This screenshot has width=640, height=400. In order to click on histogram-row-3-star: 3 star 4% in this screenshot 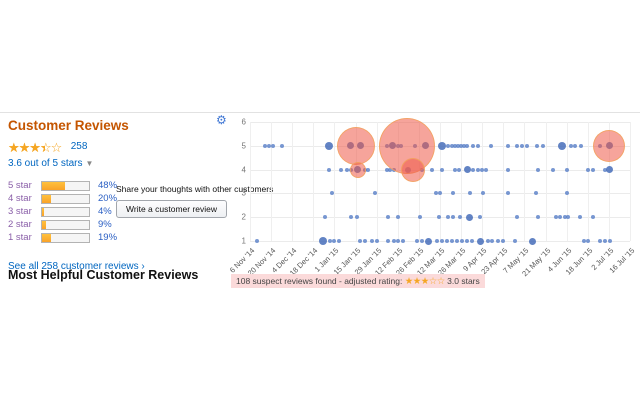, I will do `click(124, 211)`.